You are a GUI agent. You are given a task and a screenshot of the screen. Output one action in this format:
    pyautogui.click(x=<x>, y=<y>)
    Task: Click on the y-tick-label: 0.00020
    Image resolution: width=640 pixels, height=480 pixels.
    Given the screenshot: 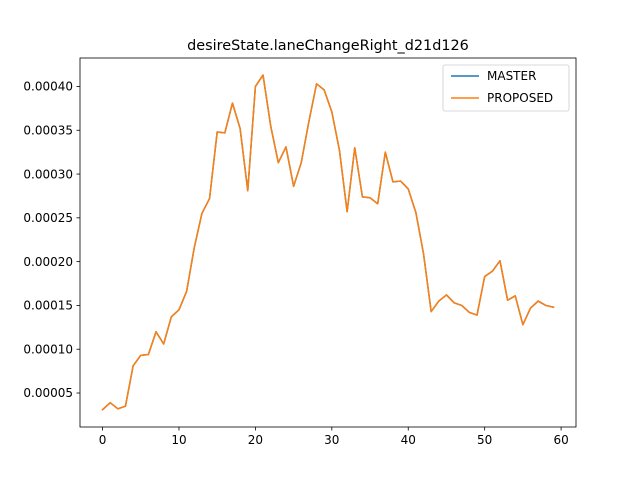 What is the action you would take?
    pyautogui.click(x=48, y=262)
    